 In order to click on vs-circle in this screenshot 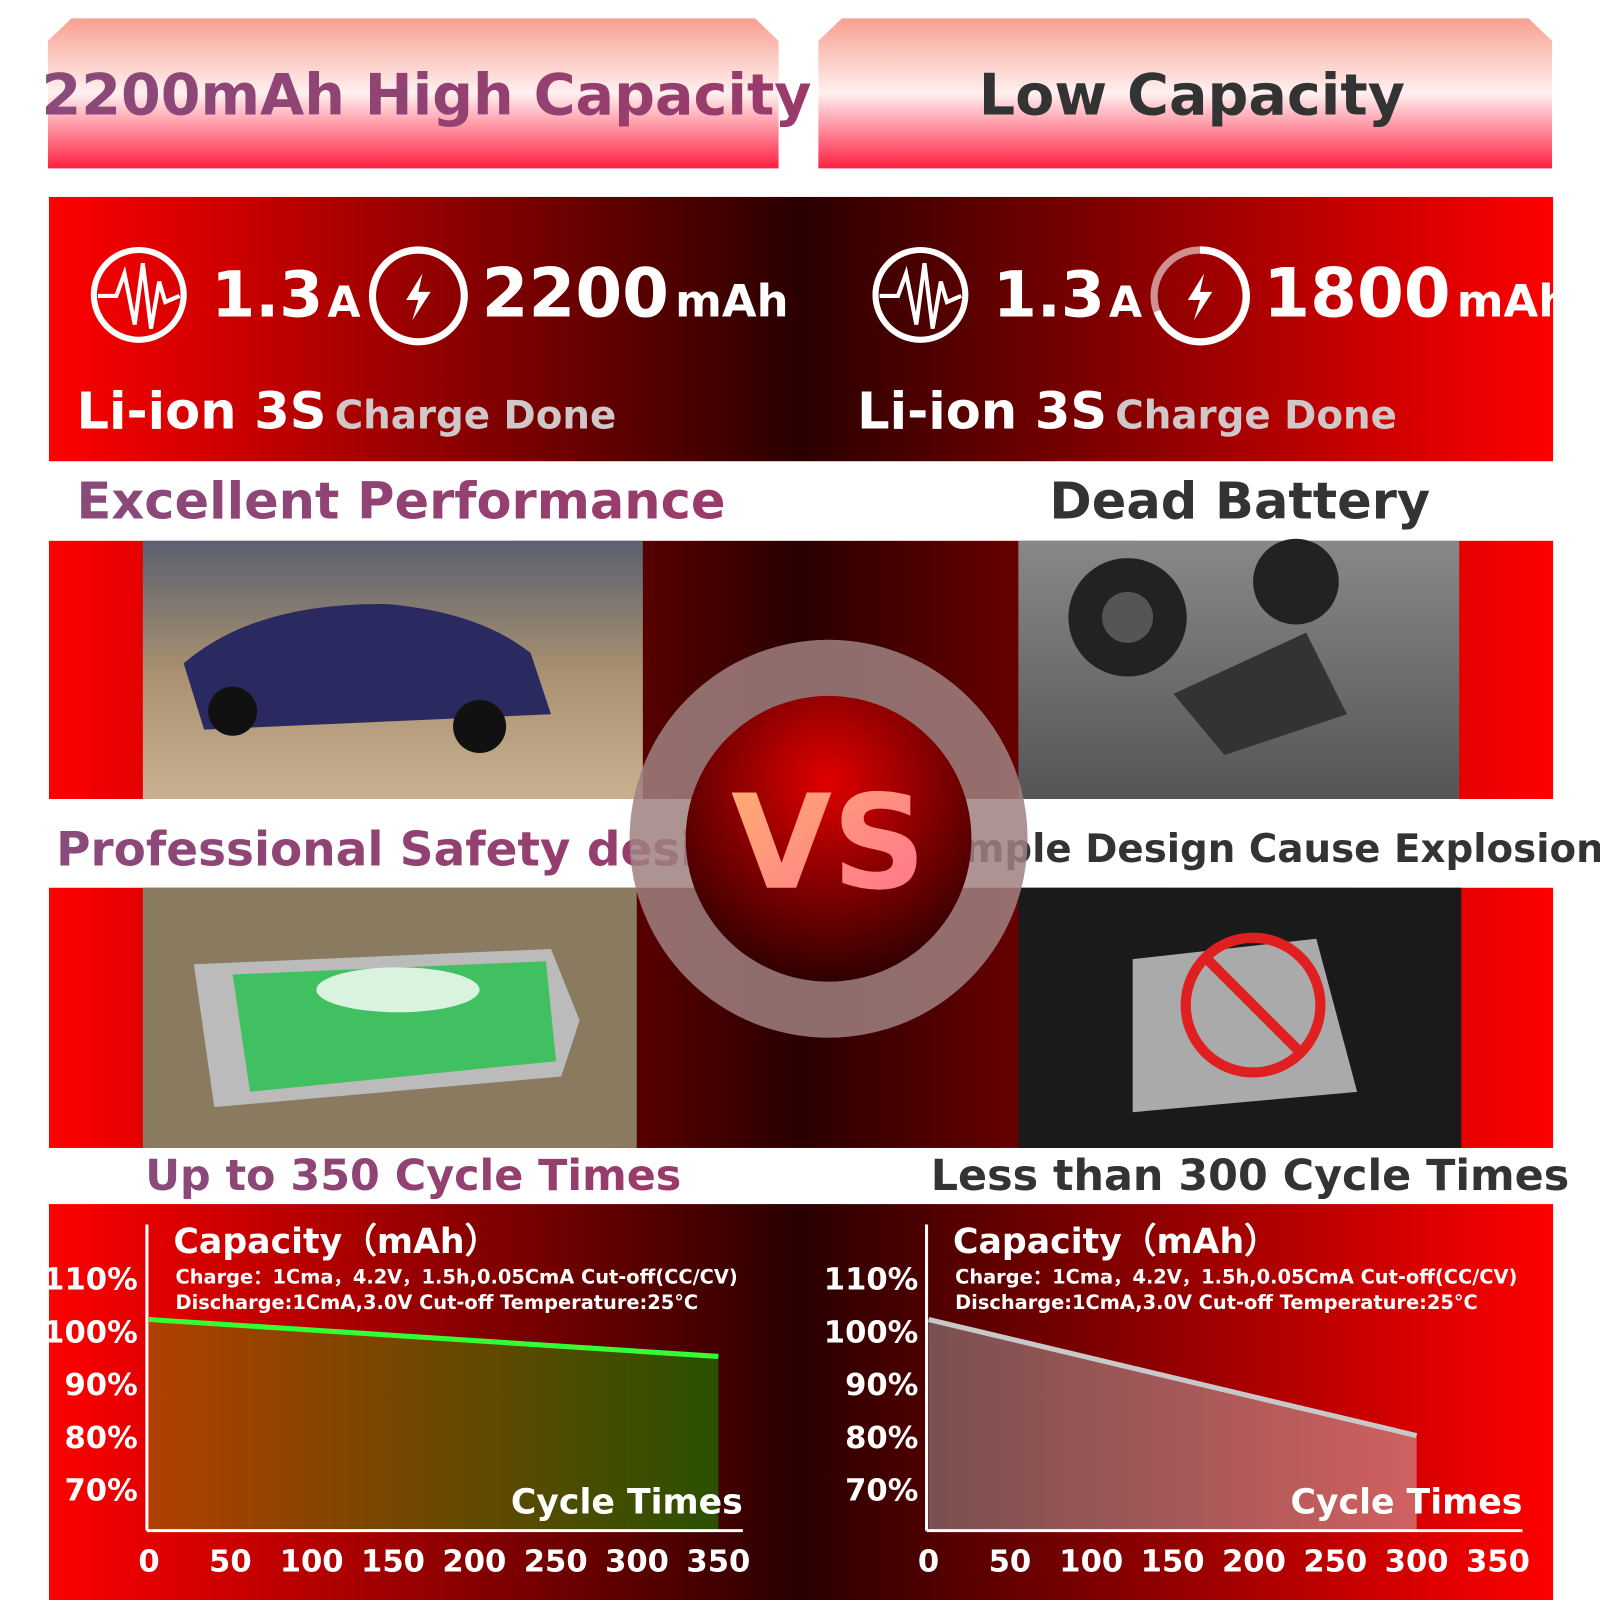, I will do `click(828, 838)`.